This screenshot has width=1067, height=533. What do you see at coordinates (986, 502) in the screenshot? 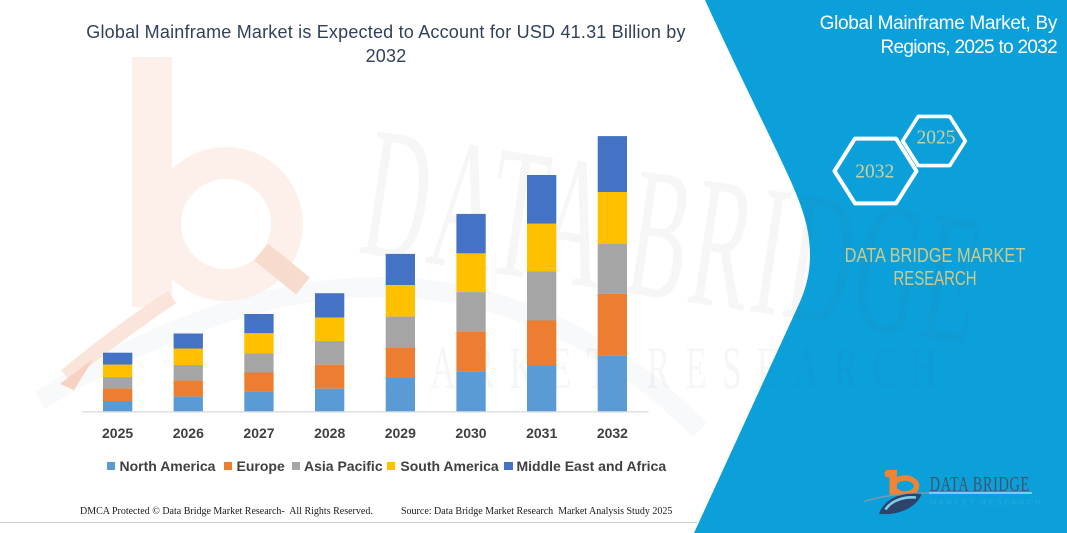
I see `svg-text: MARKET RESEARCH` at bounding box center [986, 502].